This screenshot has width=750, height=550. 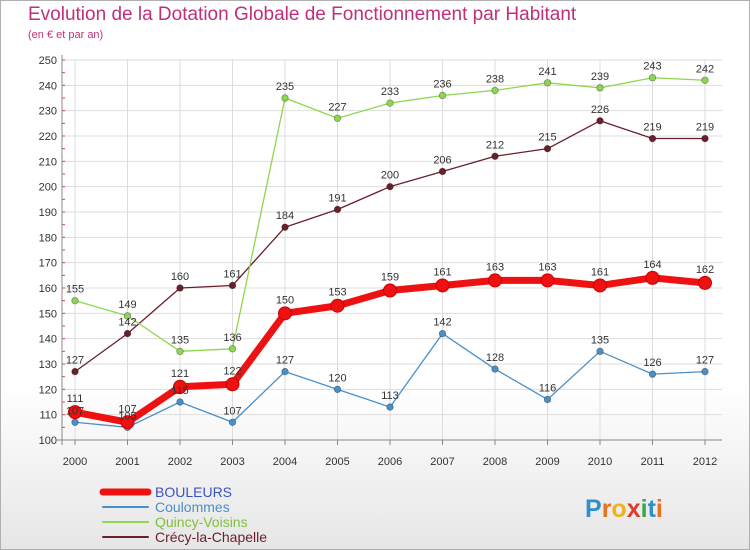 I want to click on y-tick-label: 190, so click(x=48, y=213).